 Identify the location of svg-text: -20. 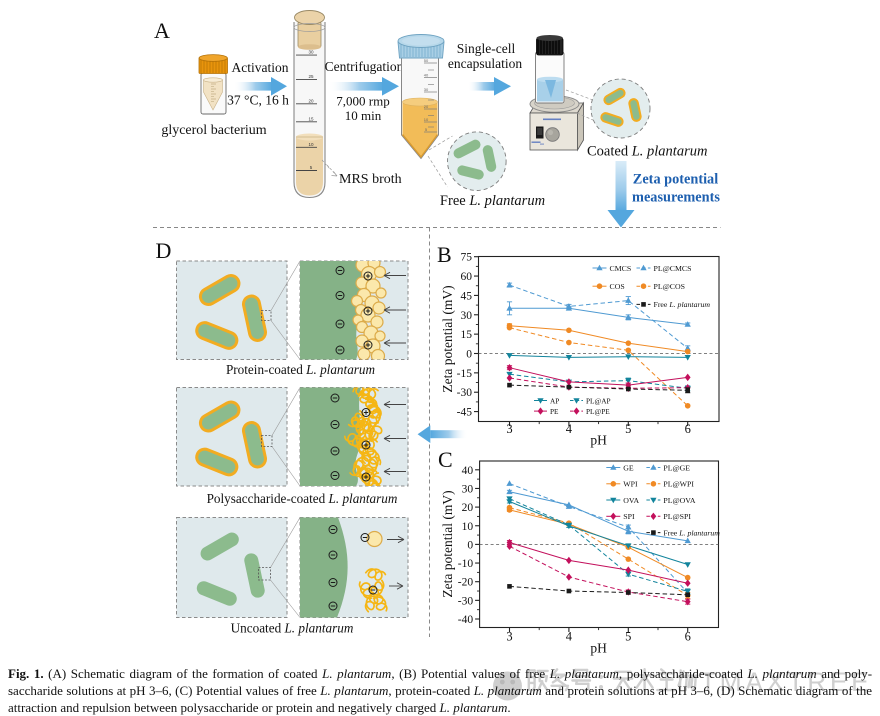
(466, 583).